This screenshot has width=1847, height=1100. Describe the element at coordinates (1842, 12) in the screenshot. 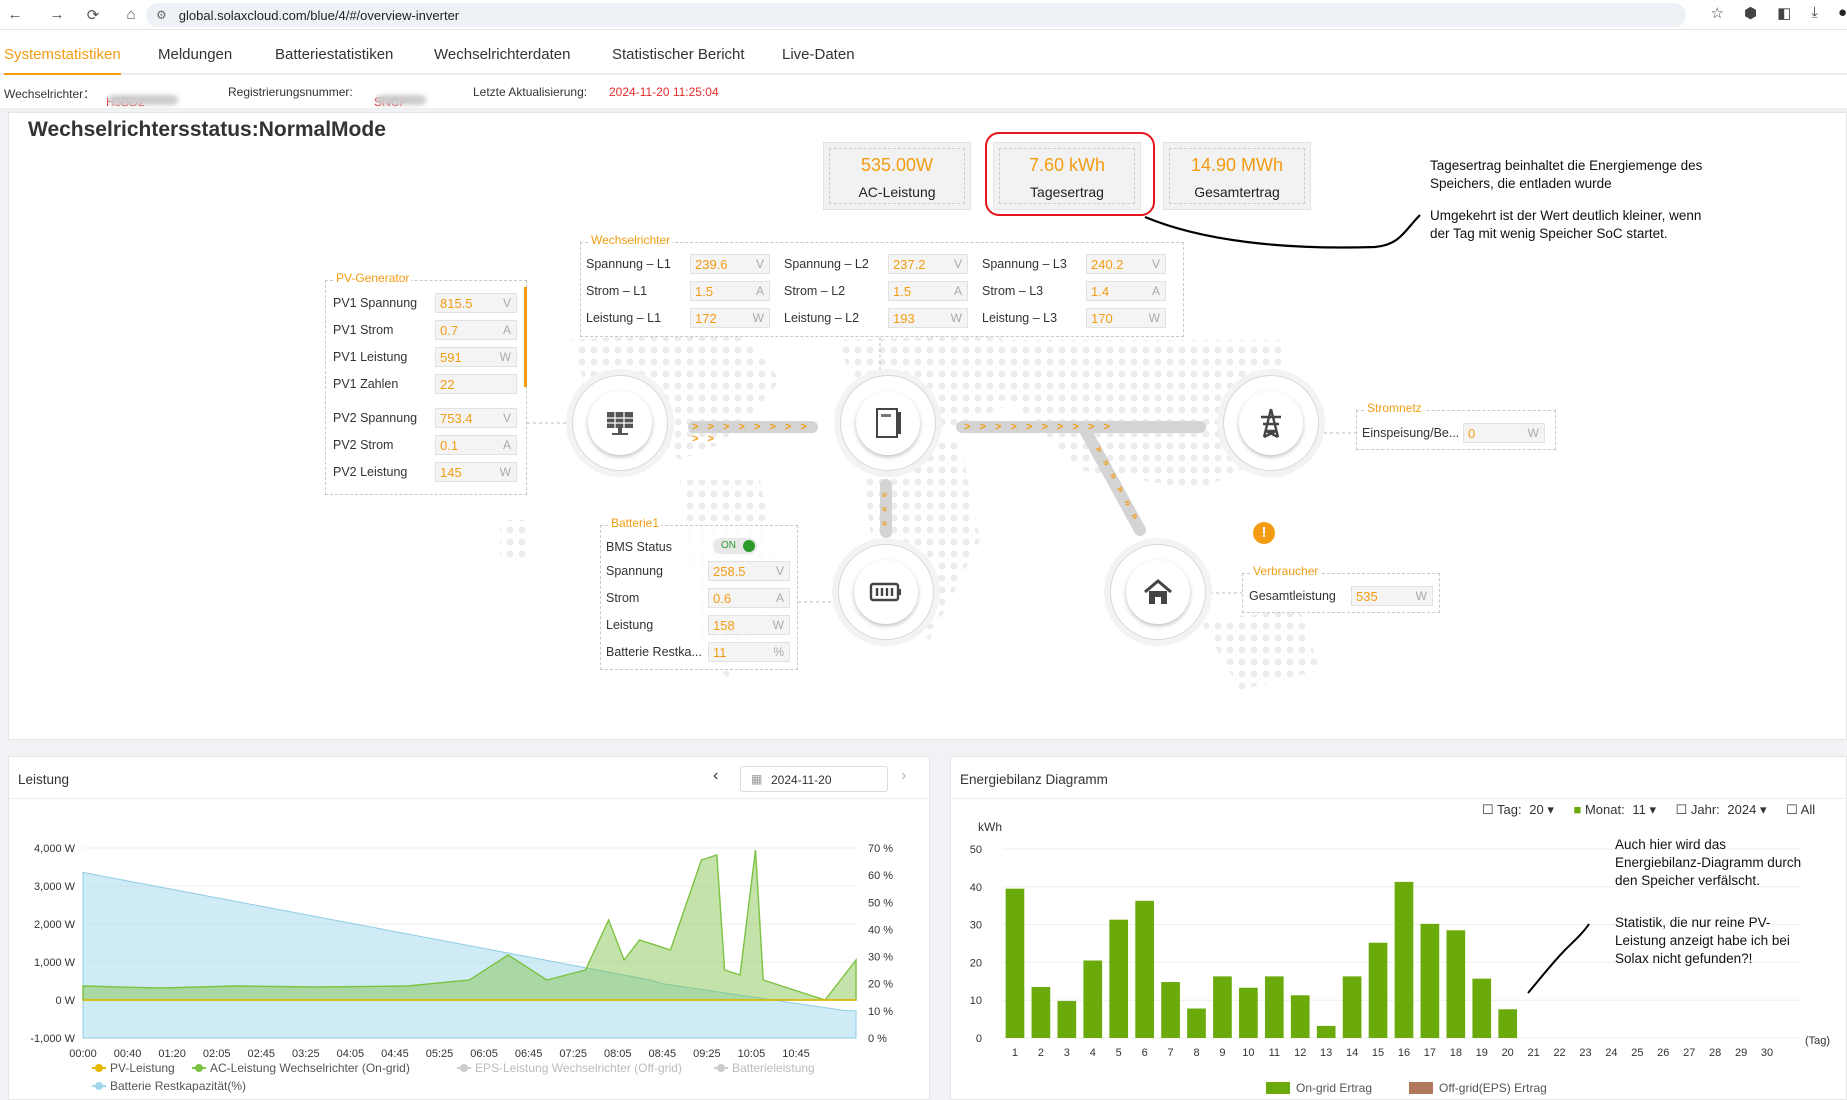

I see `profile-icon: ●` at that location.